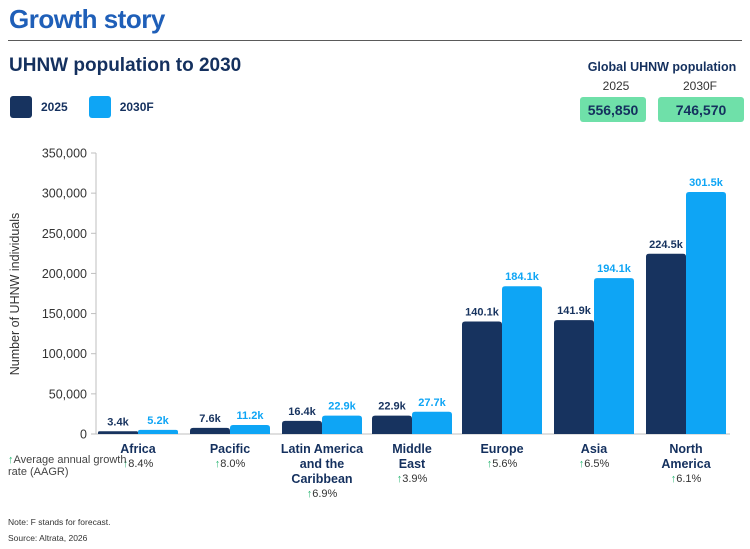 Image resolution: width=750 pixels, height=549 pixels. I want to click on growth-rate-value: 6.5%, so click(596, 464).